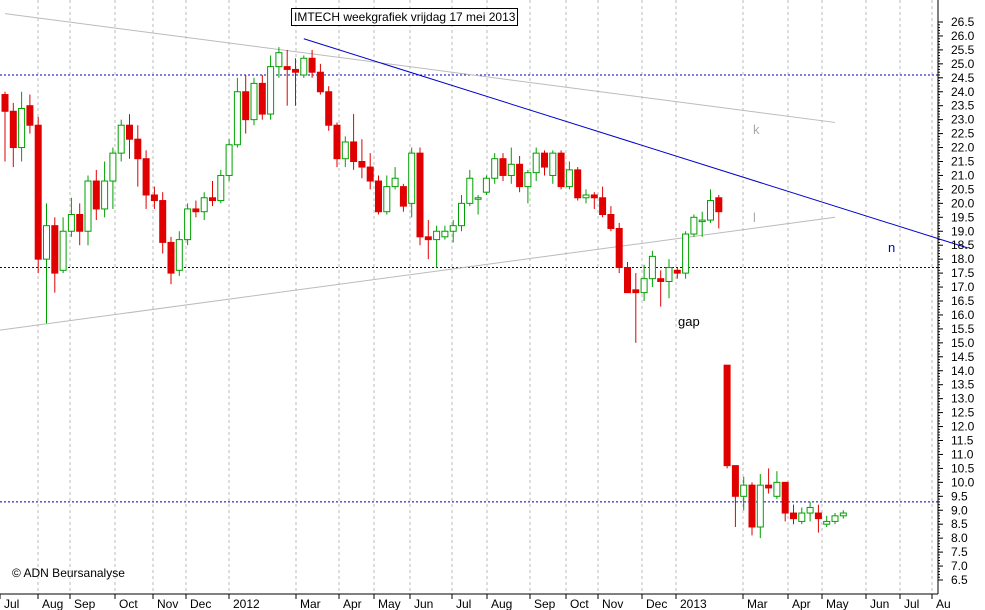 This screenshot has height=610, width=985. Describe the element at coordinates (963, 231) in the screenshot. I see `price-tick-label: 19.0` at that location.